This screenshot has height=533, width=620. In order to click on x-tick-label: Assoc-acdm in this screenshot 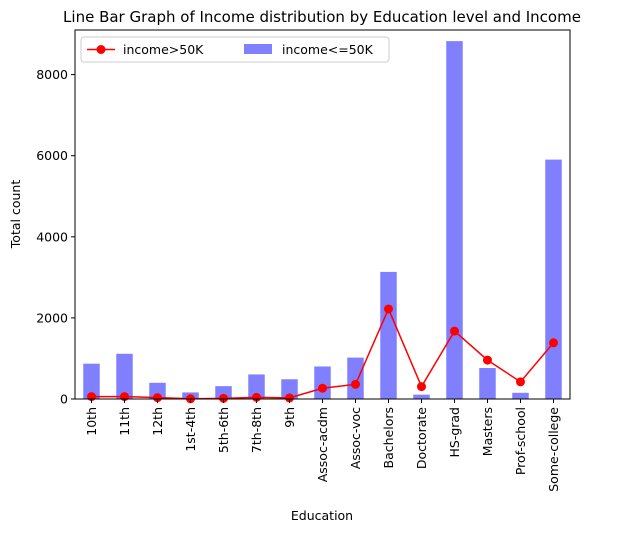, I will do `click(322, 444)`.